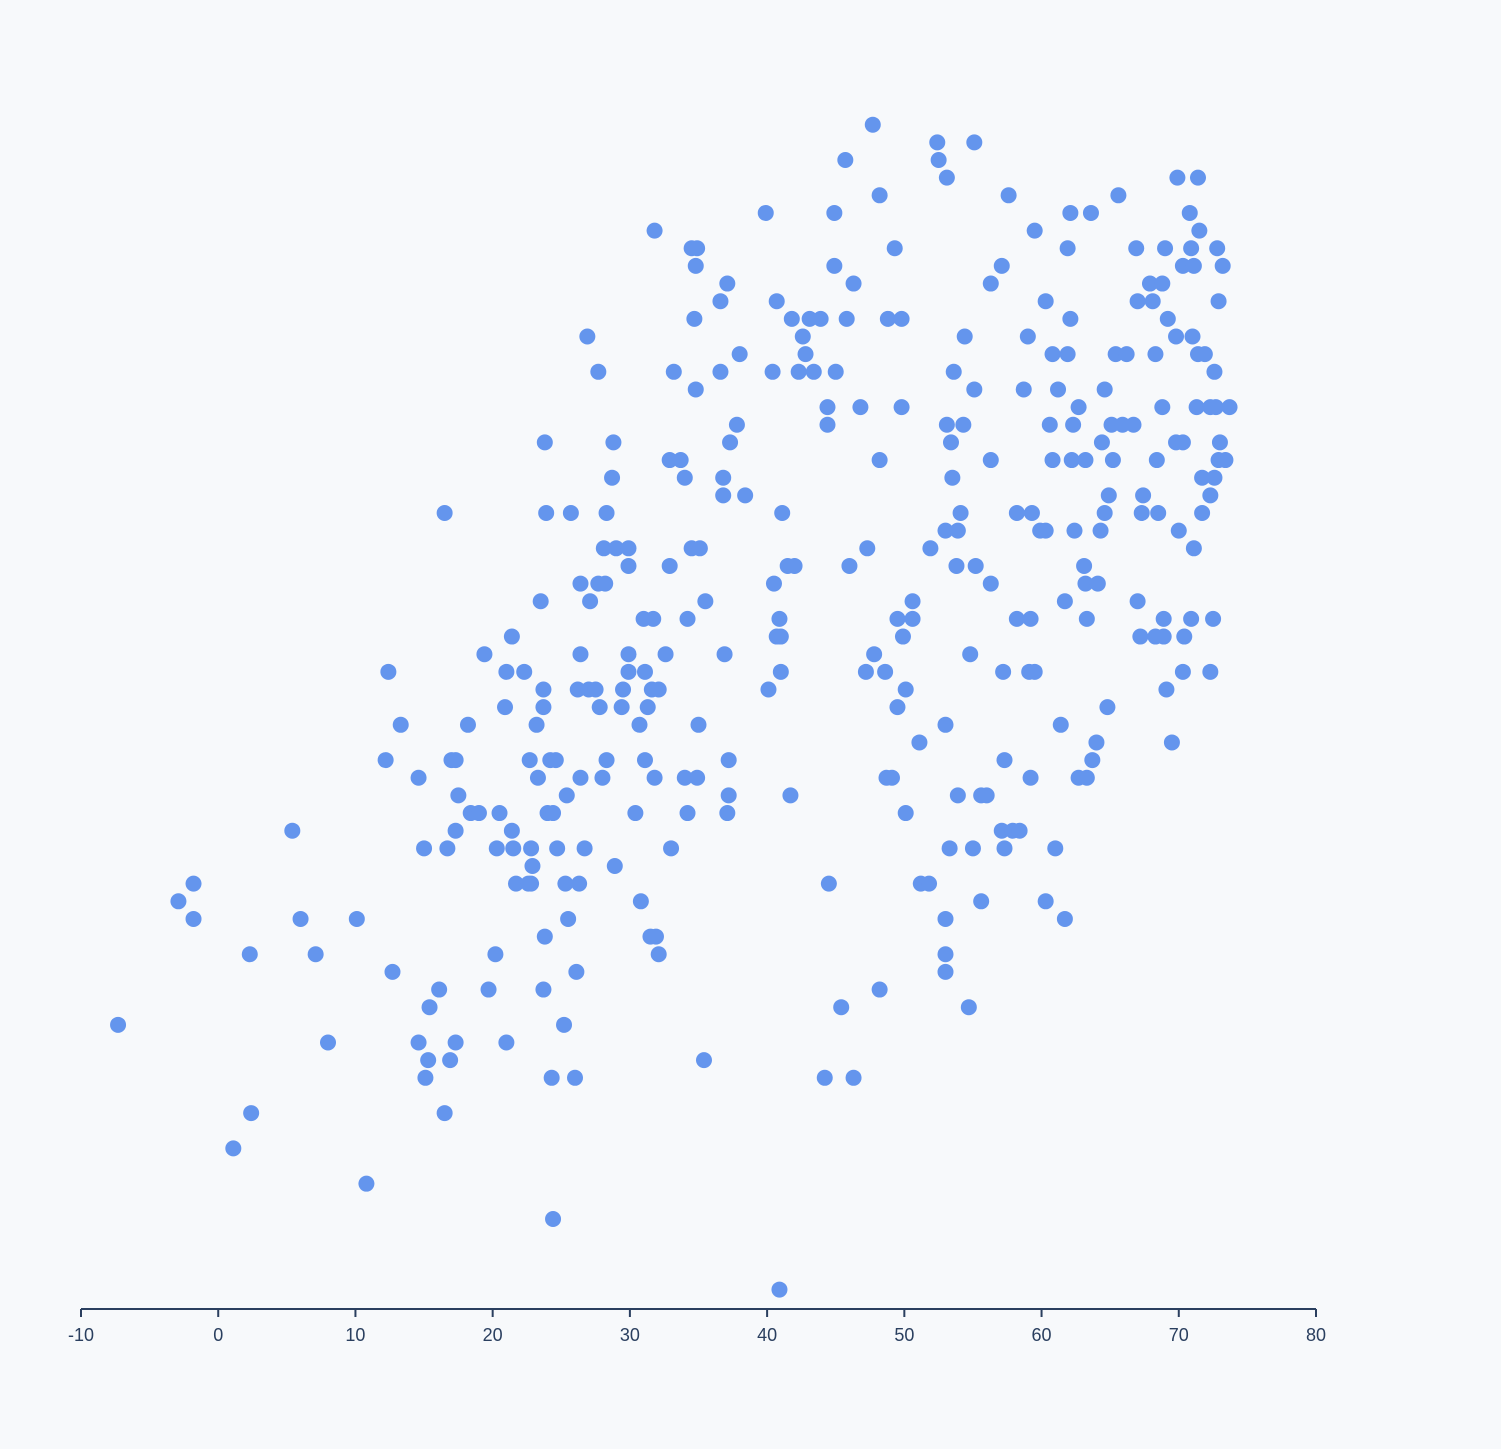 Image resolution: width=1501 pixels, height=1449 pixels. I want to click on x-tick-label: 20, so click(493, 1335).